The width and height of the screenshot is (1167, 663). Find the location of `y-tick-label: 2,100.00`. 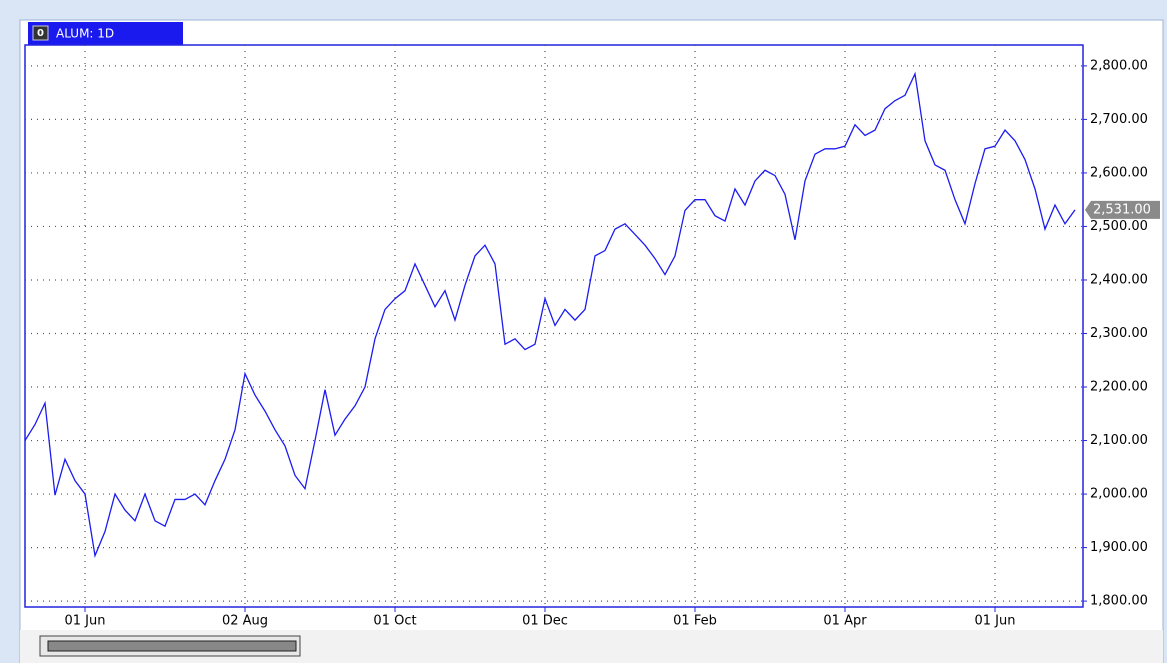

y-tick-label: 2,100.00 is located at coordinates (1119, 440).